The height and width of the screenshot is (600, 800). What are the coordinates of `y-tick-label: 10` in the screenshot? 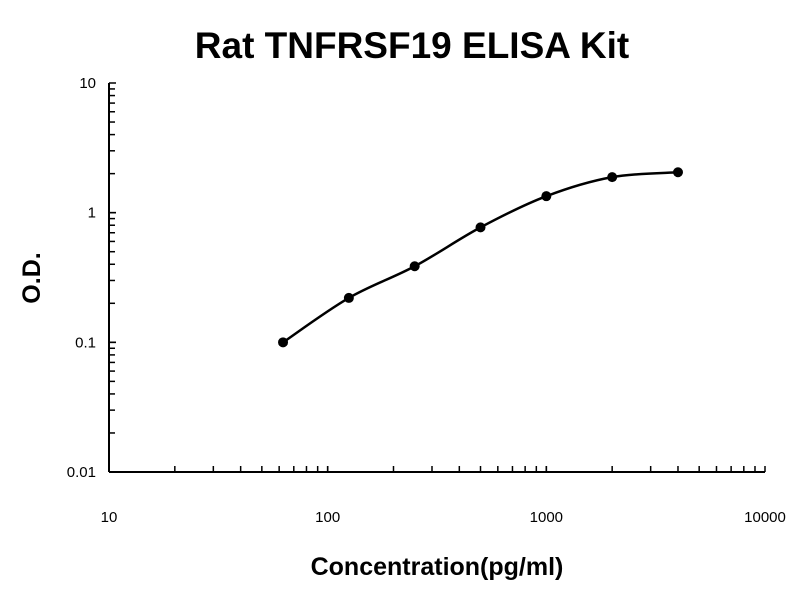 It's located at (87, 83).